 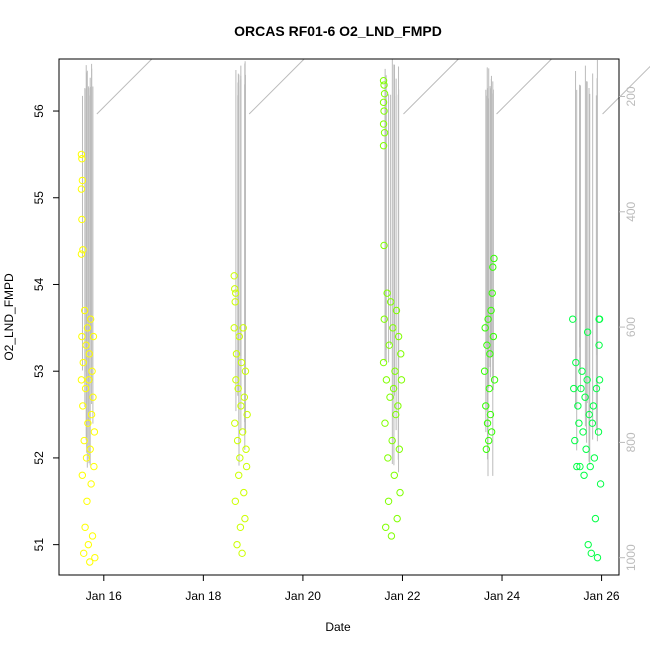 I want to click on x-tick-label: Jan 24, so click(x=502, y=596).